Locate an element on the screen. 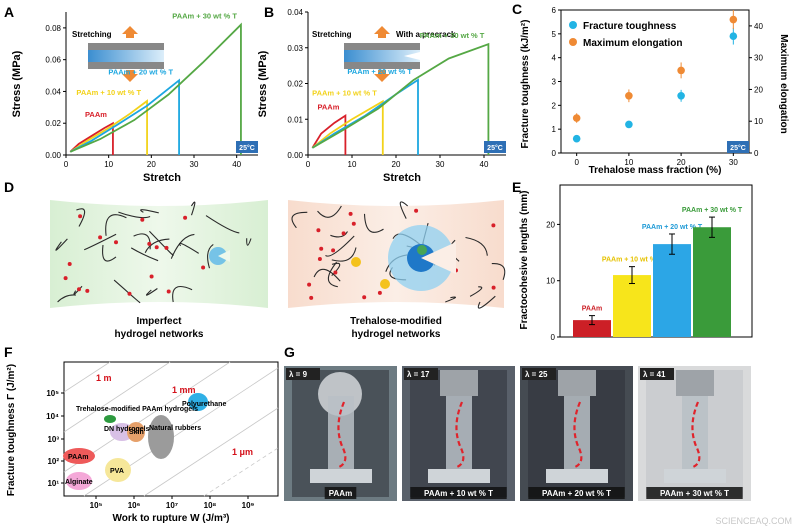  y-tick-label: 0.02 is located at coordinates (53, 123).